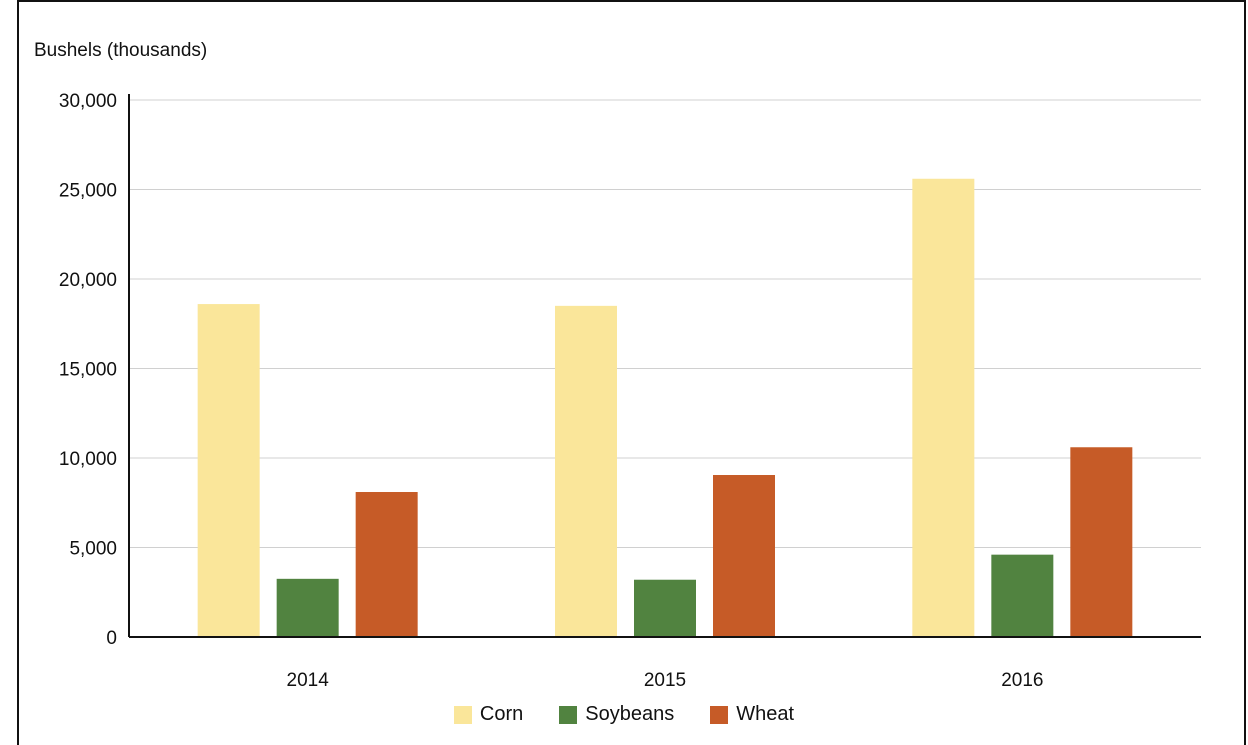 This screenshot has height=745, width=1248. Describe the element at coordinates (386, 564) in the screenshot. I see `bar-wheat-2014` at that location.